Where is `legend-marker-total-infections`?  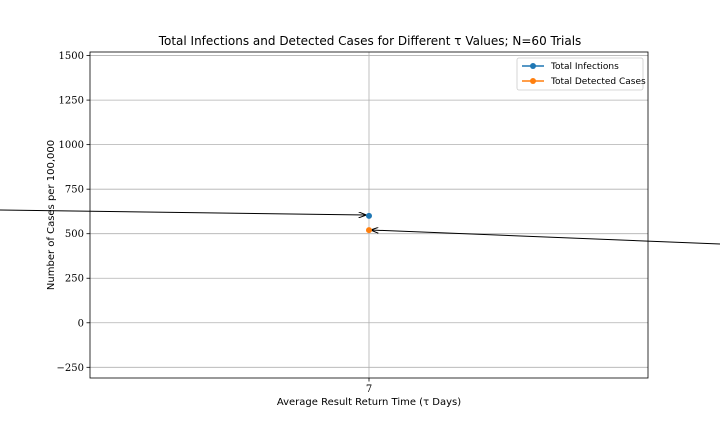
legend-marker-total-infections is located at coordinates (533, 66).